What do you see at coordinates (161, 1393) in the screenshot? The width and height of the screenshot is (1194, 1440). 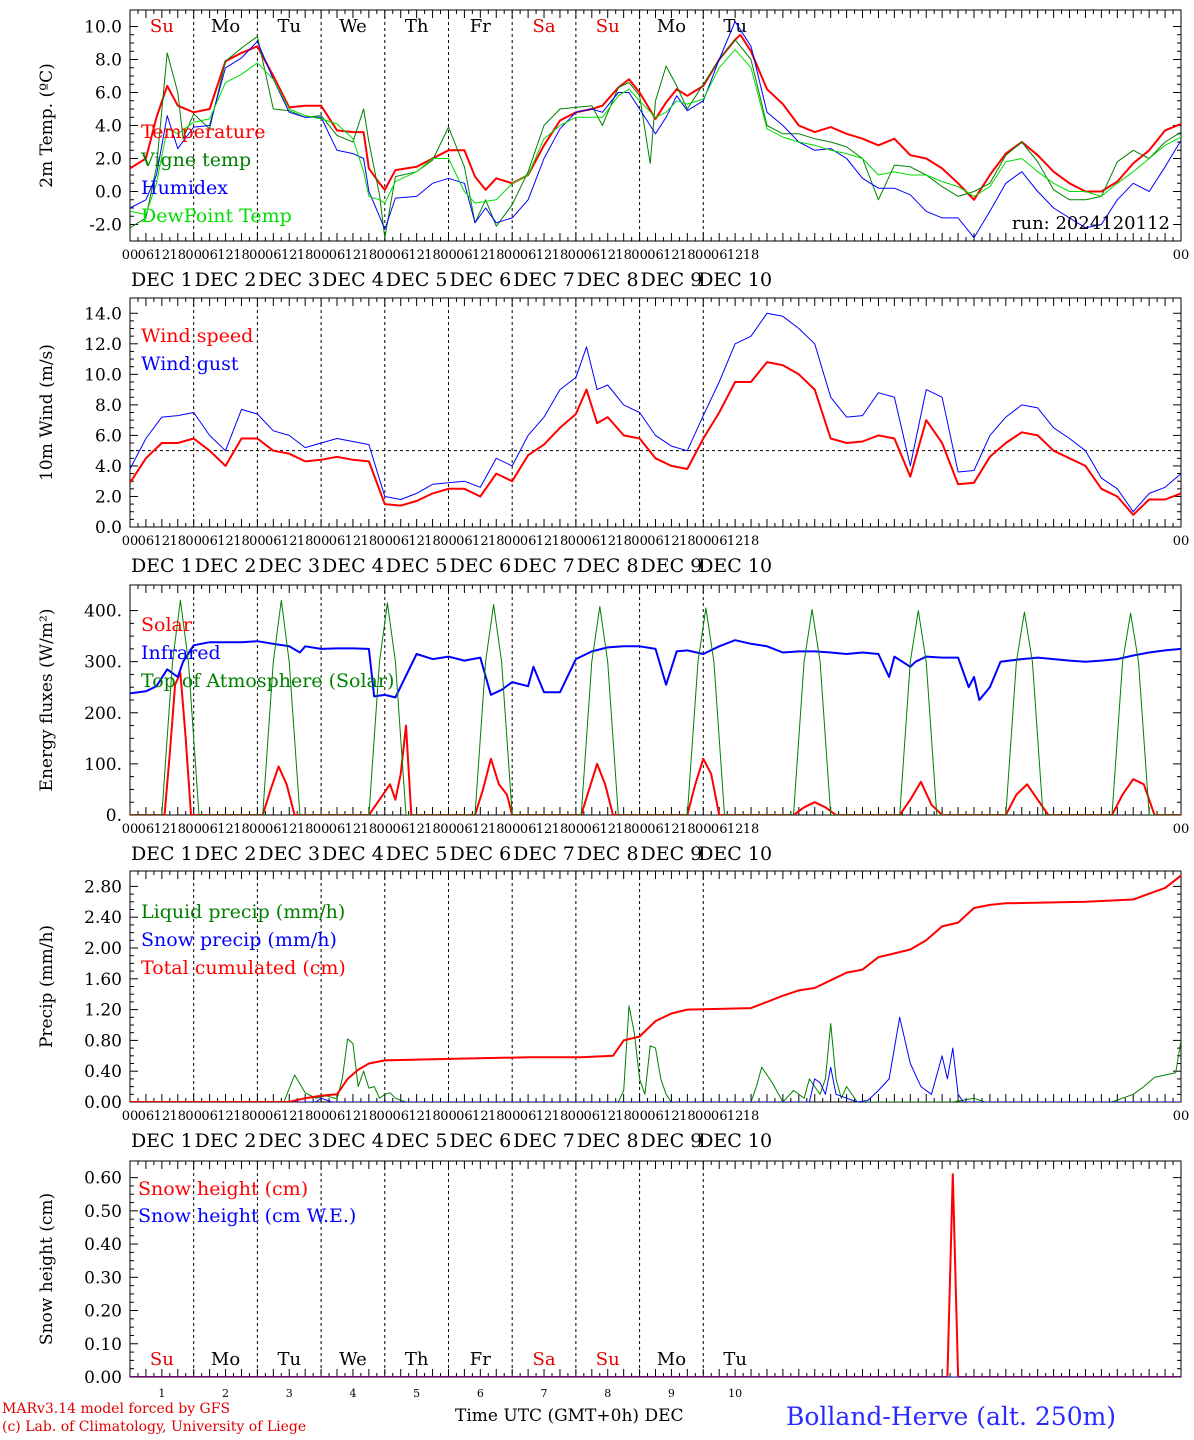 I see `day-number-label: 1` at bounding box center [161, 1393].